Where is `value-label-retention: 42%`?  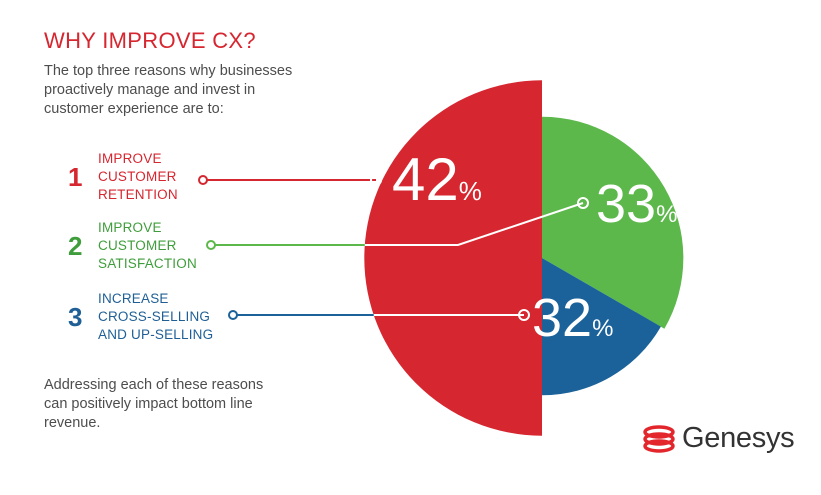 value-label-retention: 42% is located at coordinates (437, 179).